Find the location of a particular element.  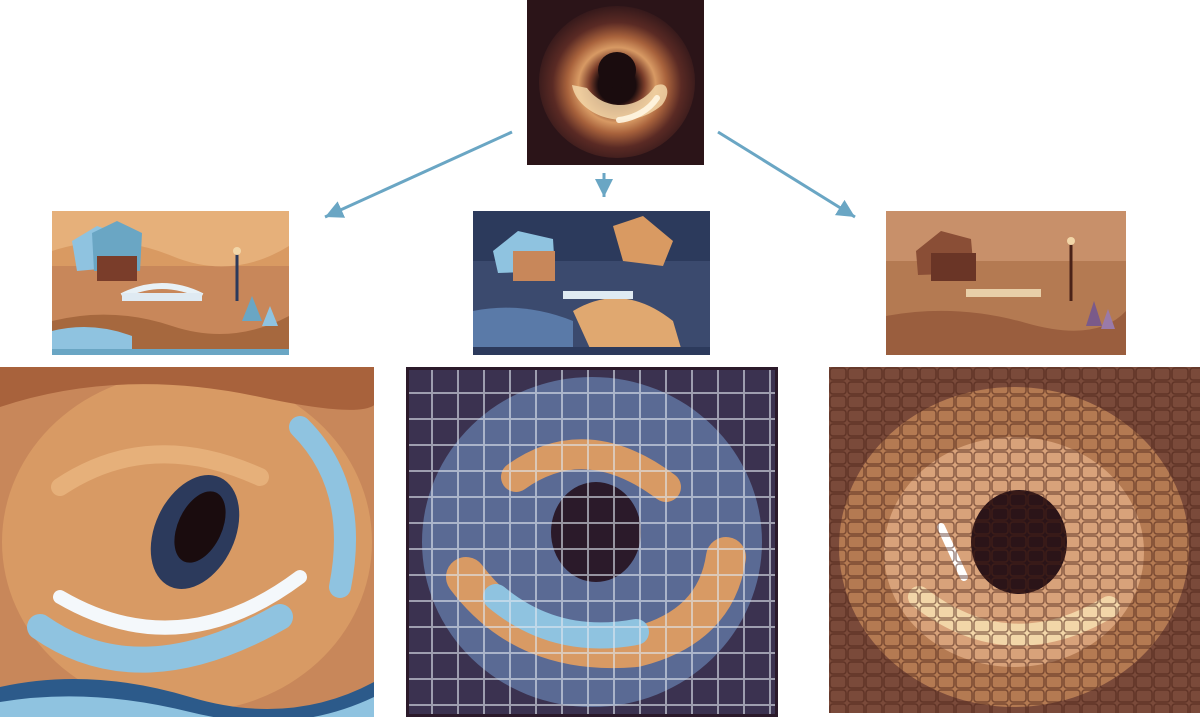

style-image-swirl is located at coordinates (170, 283).